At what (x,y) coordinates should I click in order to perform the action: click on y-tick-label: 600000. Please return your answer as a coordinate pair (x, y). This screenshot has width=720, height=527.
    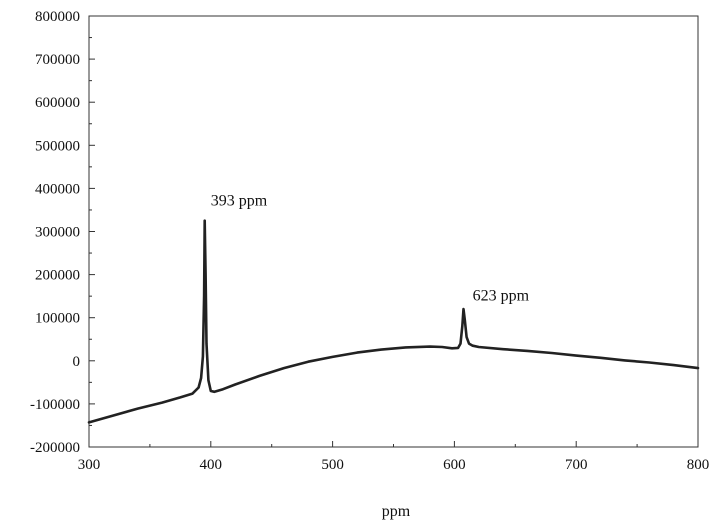
    Looking at the image, I should click on (57, 103).